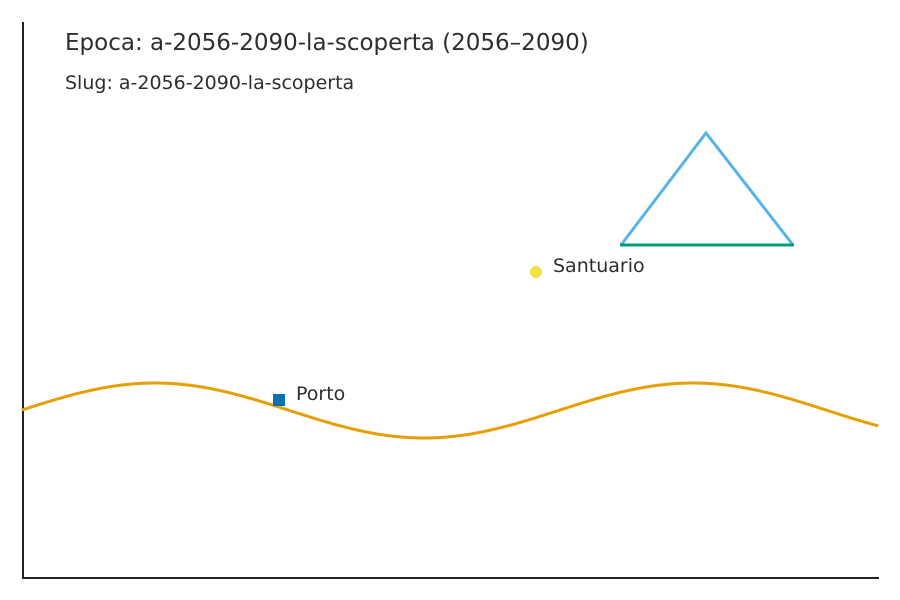 This screenshot has width=900, height=600. What do you see at coordinates (599, 266) in the screenshot?
I see `santuario-label: Santuario` at bounding box center [599, 266].